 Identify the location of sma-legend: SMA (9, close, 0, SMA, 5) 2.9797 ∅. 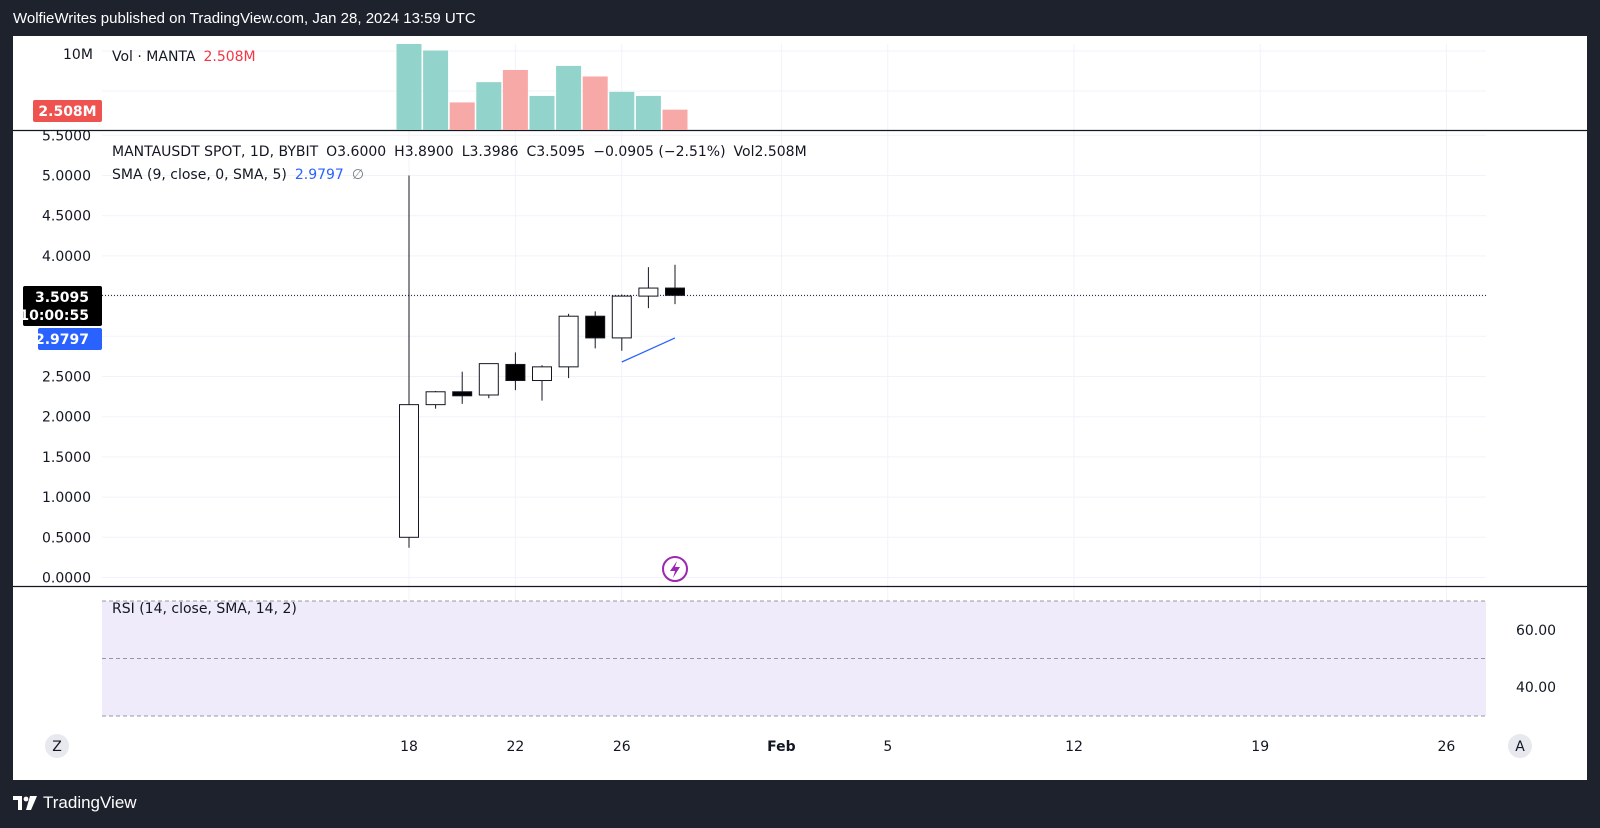
(238, 175).